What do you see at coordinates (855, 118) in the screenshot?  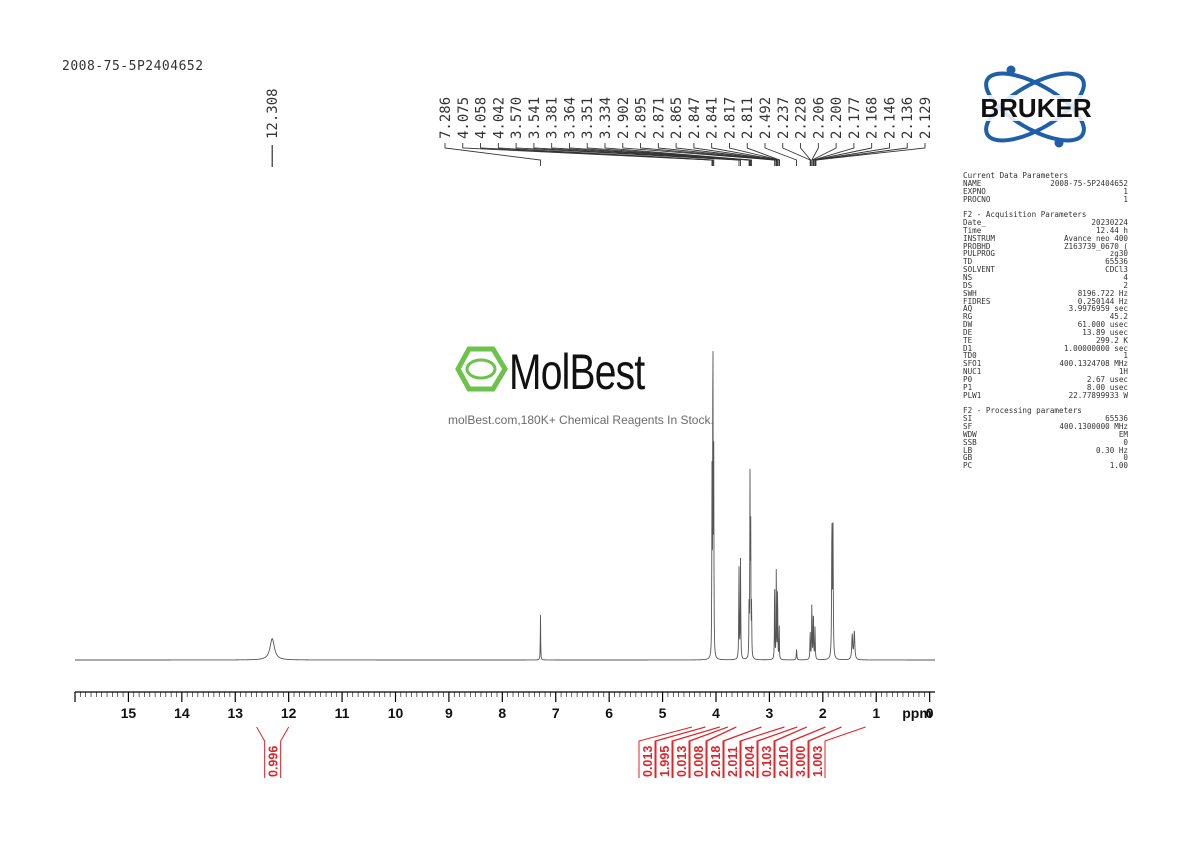 I see `peak-label: 2.177` at bounding box center [855, 118].